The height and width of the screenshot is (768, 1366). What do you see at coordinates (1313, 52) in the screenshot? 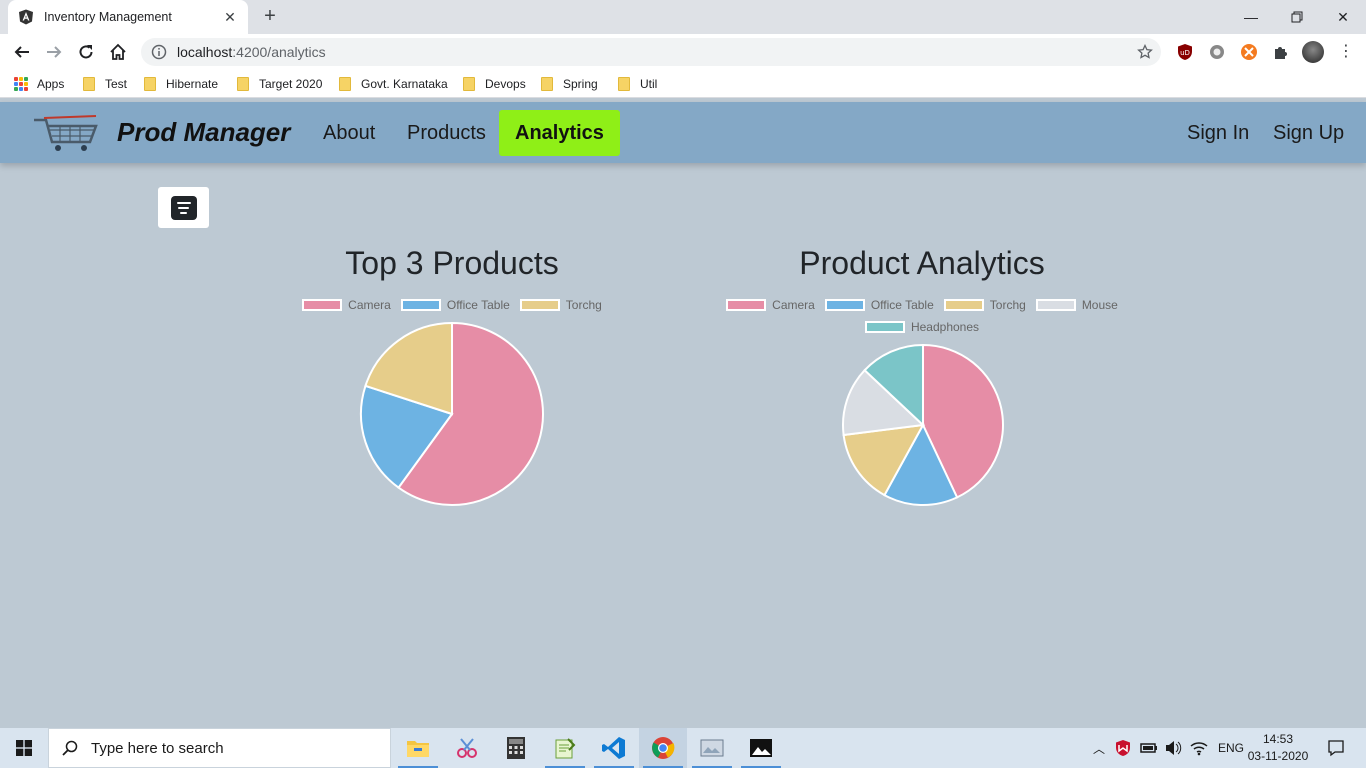
I see `profile-avatar` at bounding box center [1313, 52].